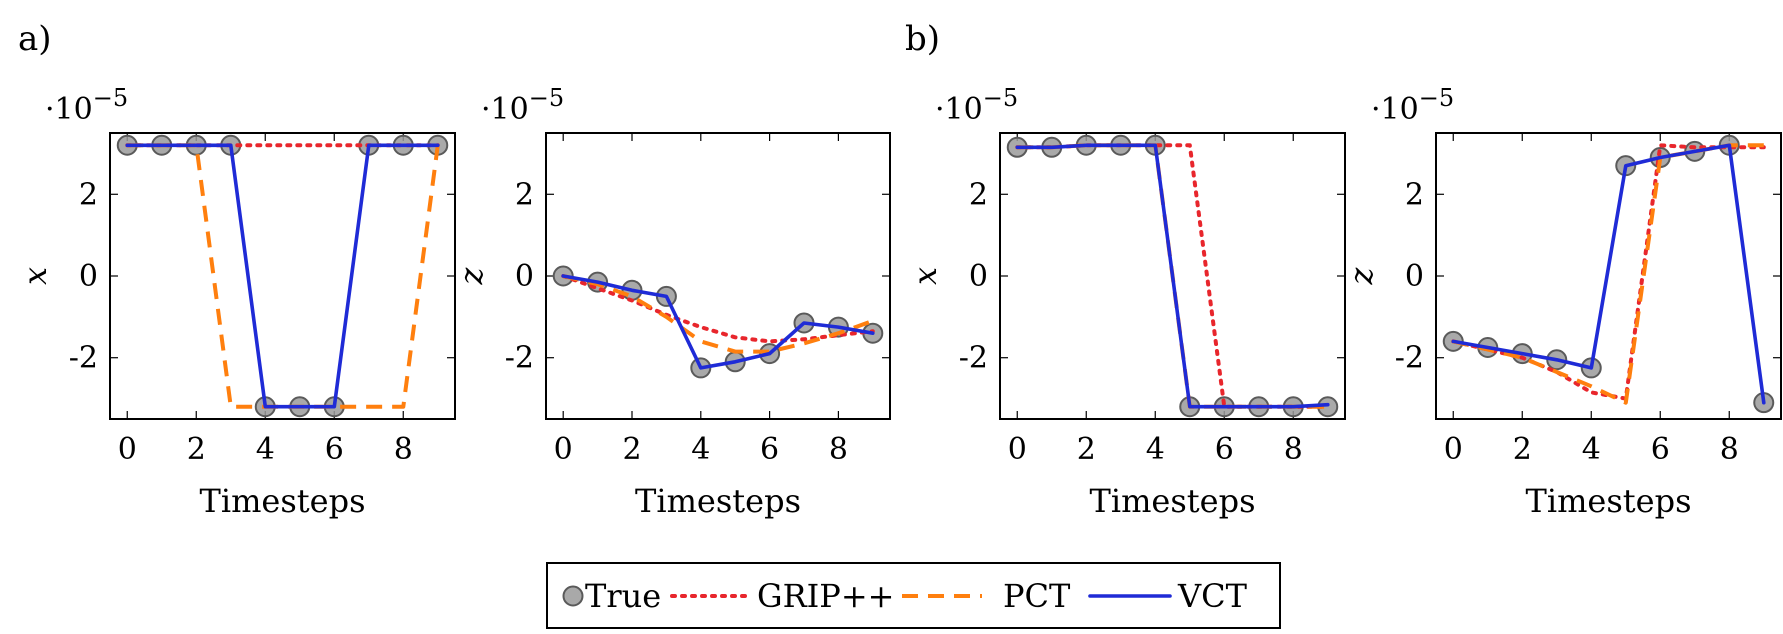  Describe the element at coordinates (825, 596) in the screenshot. I see `legend-grip-label: GRIP++` at that location.